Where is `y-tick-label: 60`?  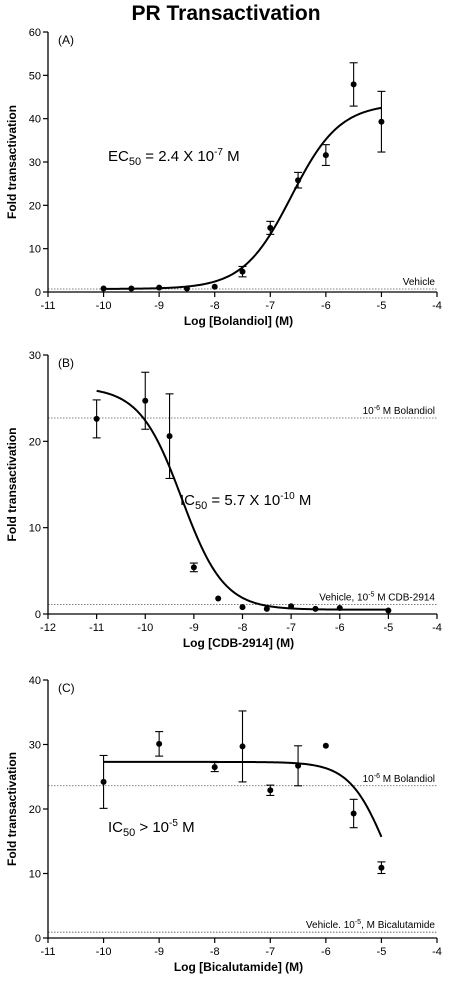 y-tick-label: 60 is located at coordinates (35, 33).